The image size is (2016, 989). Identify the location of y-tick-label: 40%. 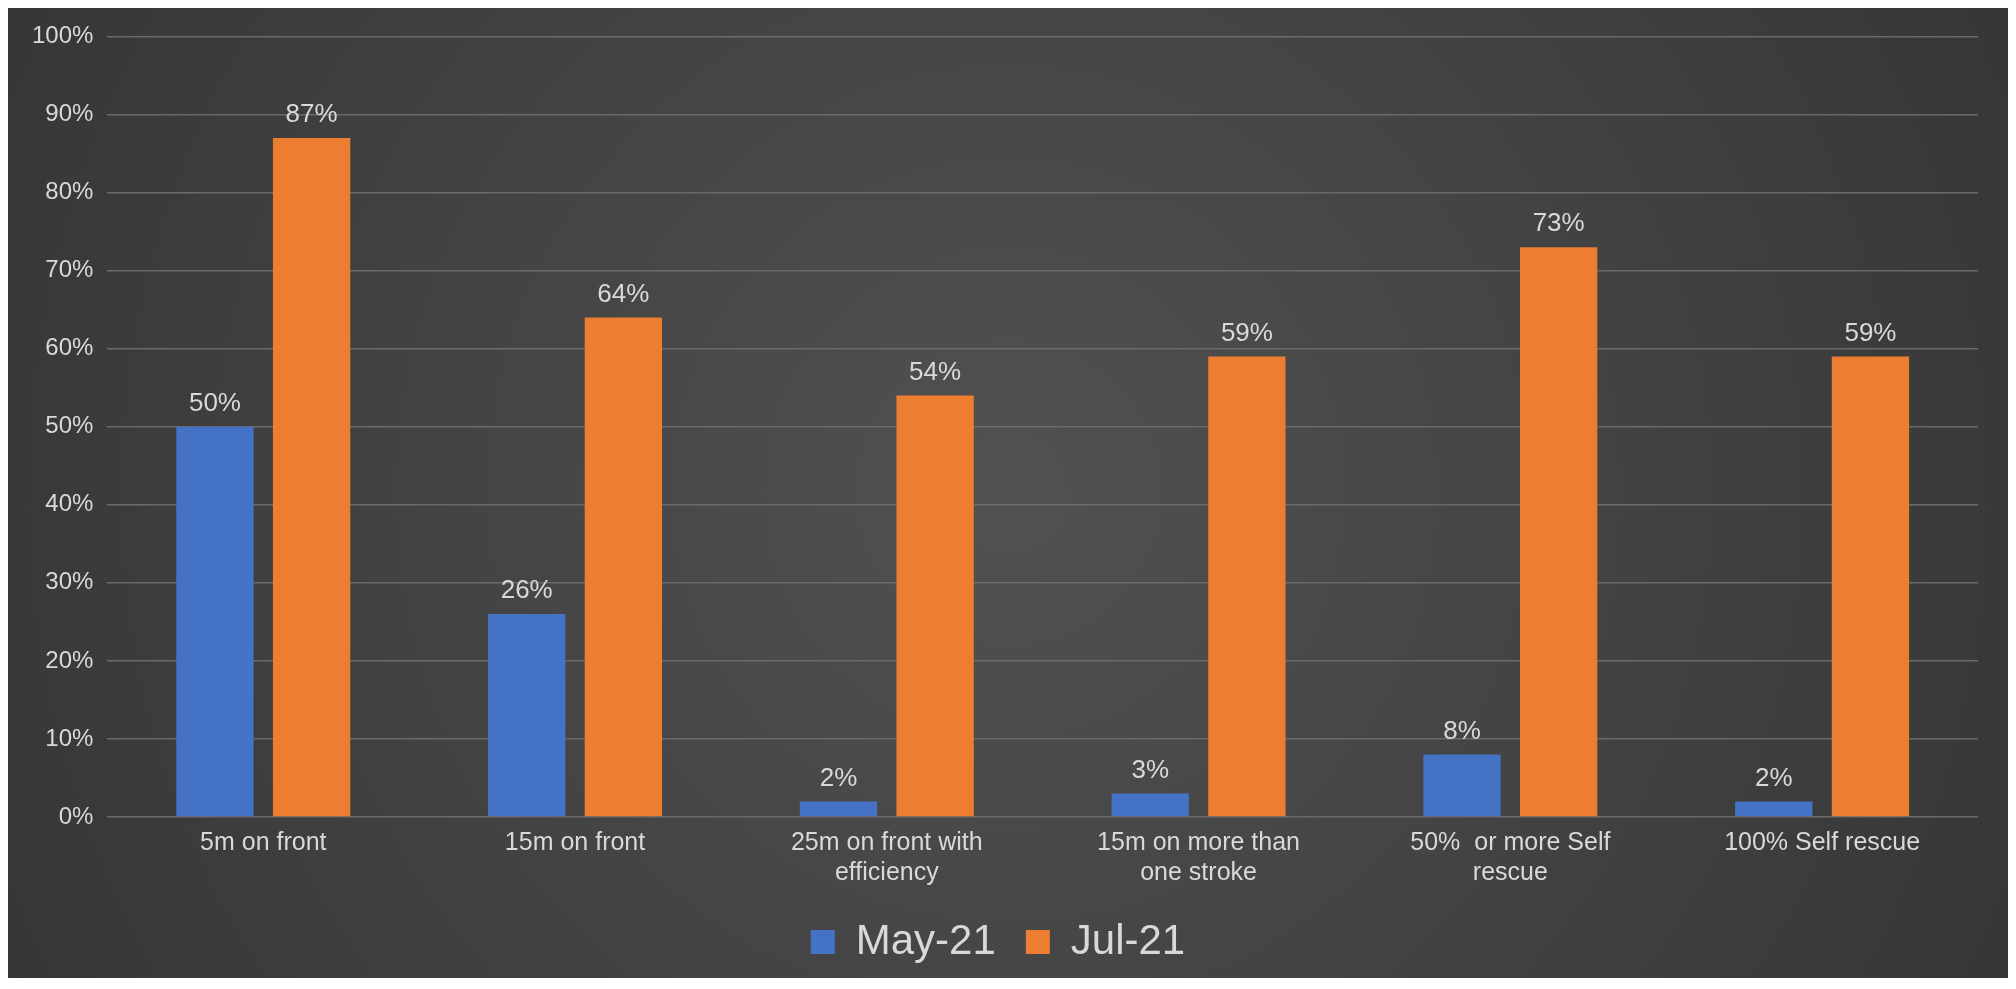
(69, 503).